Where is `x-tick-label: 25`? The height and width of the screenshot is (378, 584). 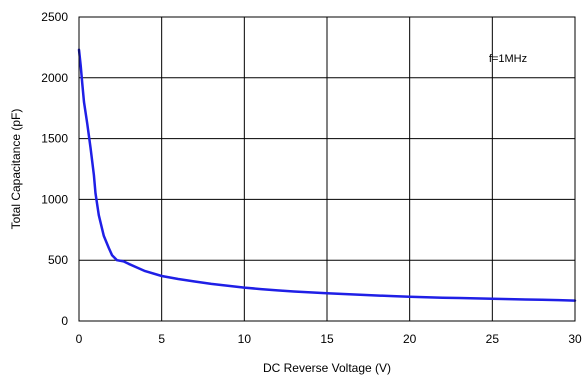 x-tick-label: 25 is located at coordinates (493, 339).